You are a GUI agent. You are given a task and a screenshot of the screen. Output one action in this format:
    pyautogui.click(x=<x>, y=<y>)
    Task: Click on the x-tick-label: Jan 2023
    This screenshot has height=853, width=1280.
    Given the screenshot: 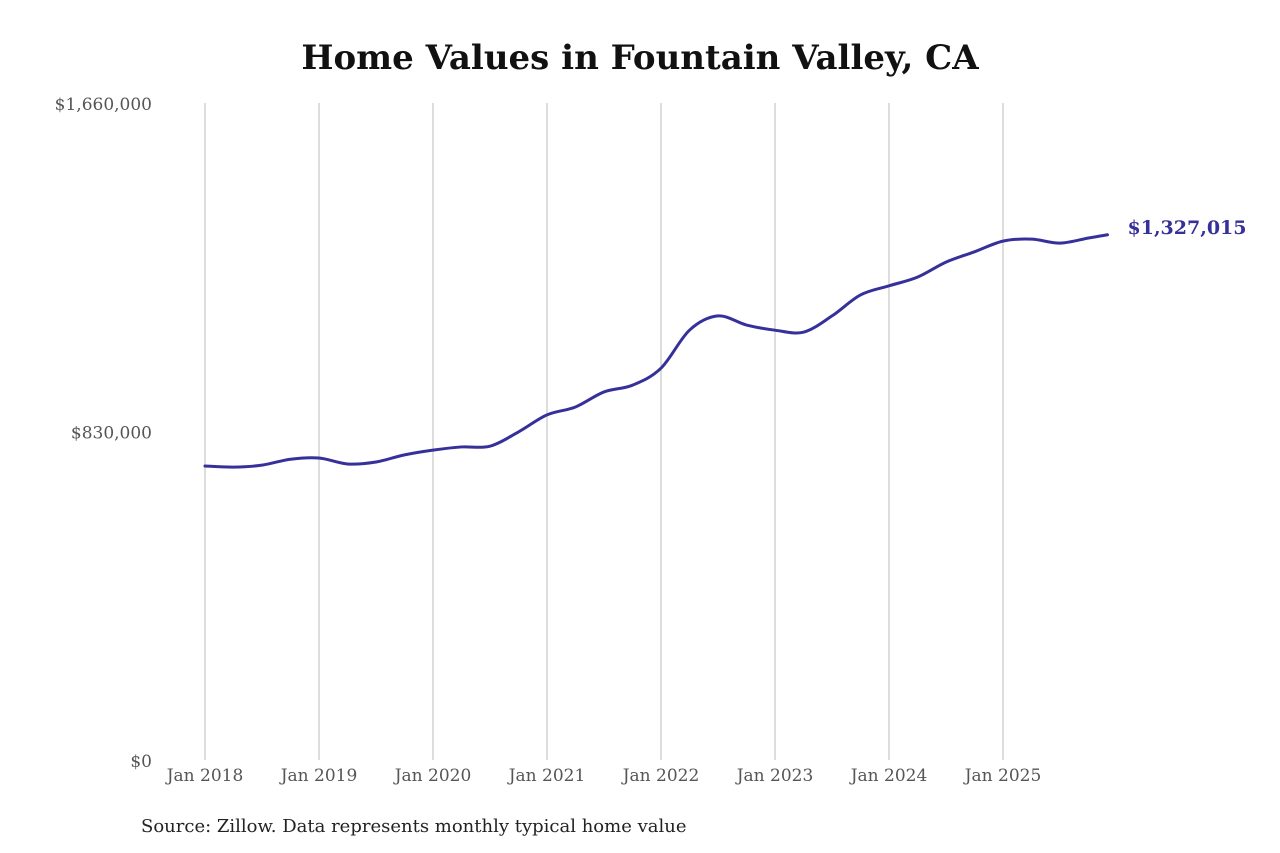 What is the action you would take?
    pyautogui.click(x=774, y=776)
    